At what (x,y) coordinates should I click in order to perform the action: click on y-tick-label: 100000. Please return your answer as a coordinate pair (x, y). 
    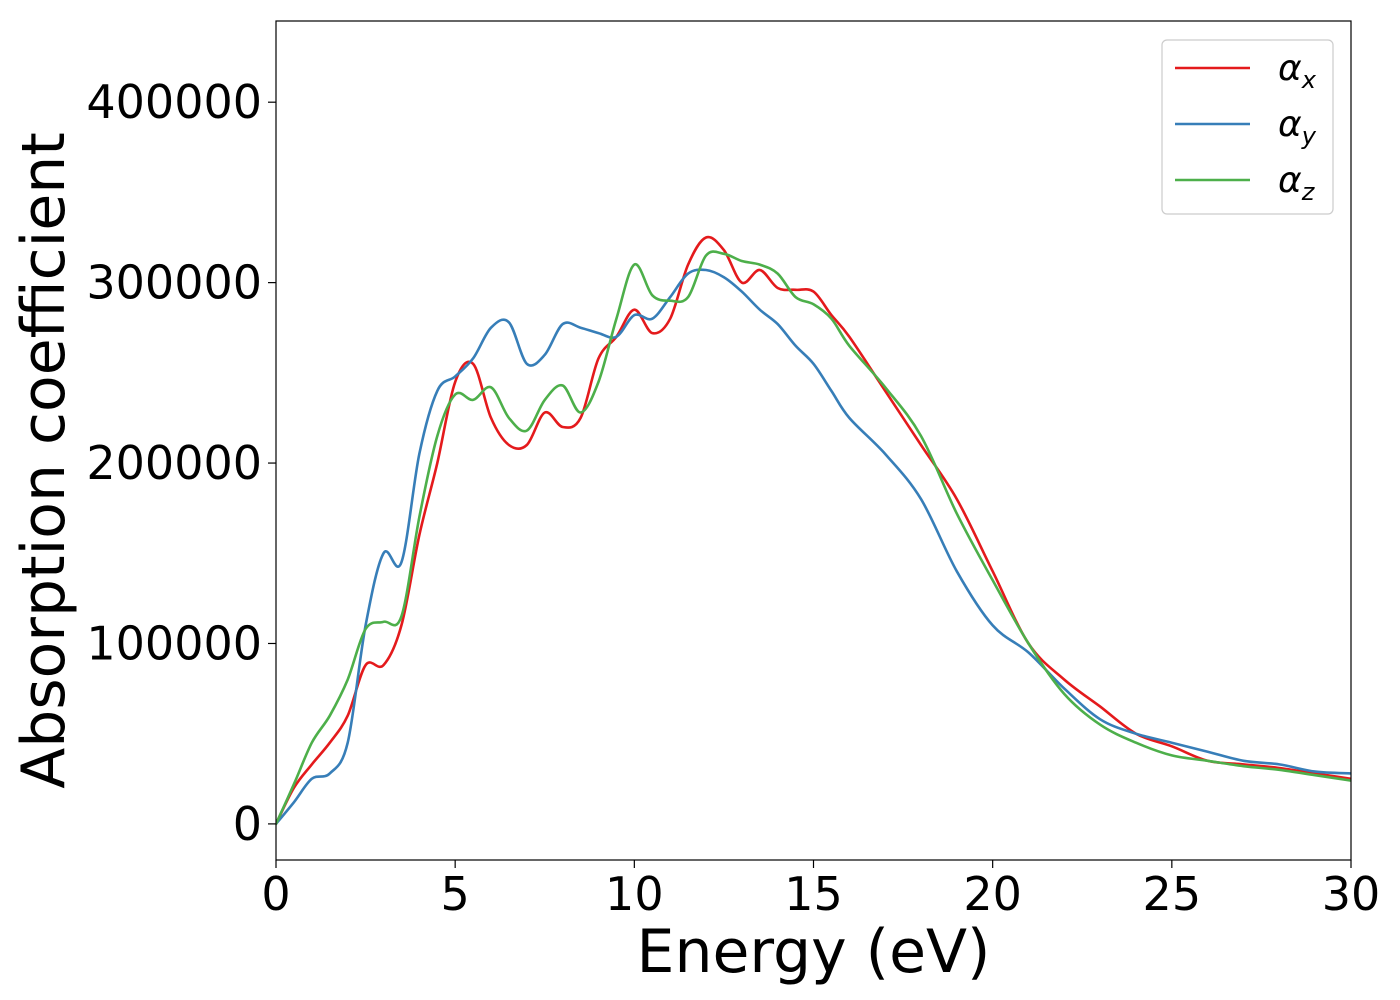
    Looking at the image, I should click on (174, 643).